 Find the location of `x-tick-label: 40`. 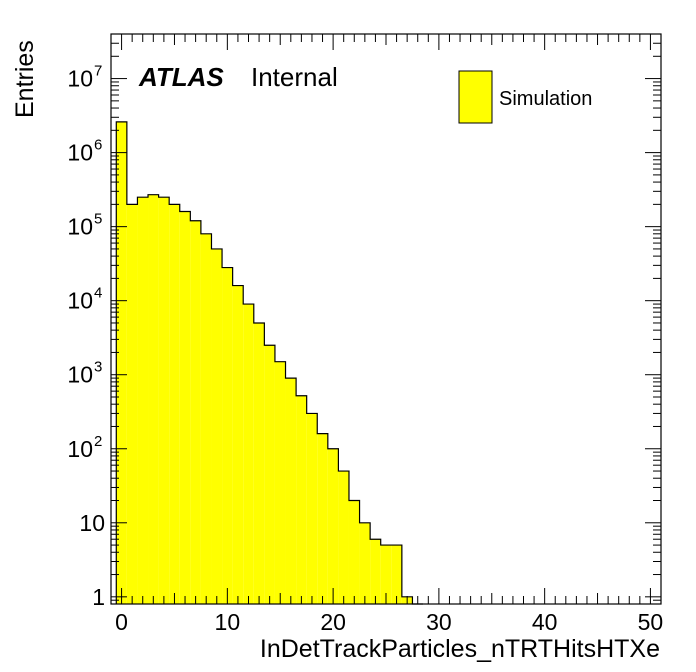

x-tick-label: 40 is located at coordinates (545, 622).